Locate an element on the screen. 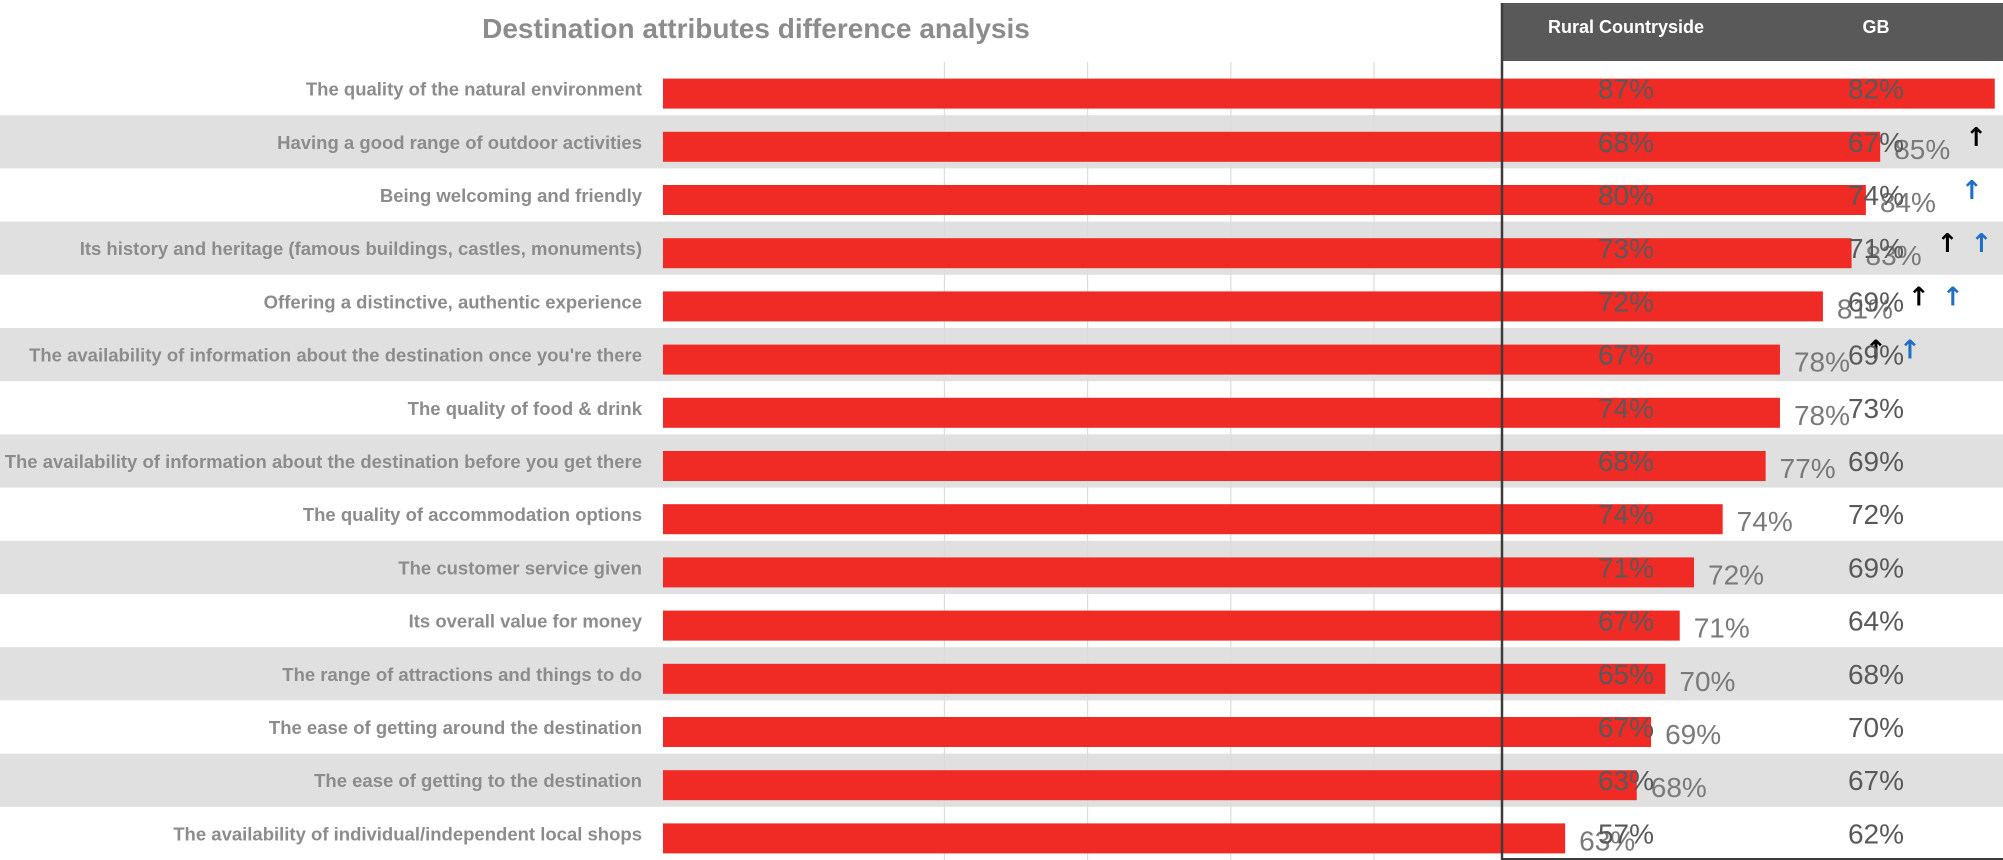 The width and height of the screenshot is (2003, 860). table-cell: 70% is located at coordinates (1876, 727).